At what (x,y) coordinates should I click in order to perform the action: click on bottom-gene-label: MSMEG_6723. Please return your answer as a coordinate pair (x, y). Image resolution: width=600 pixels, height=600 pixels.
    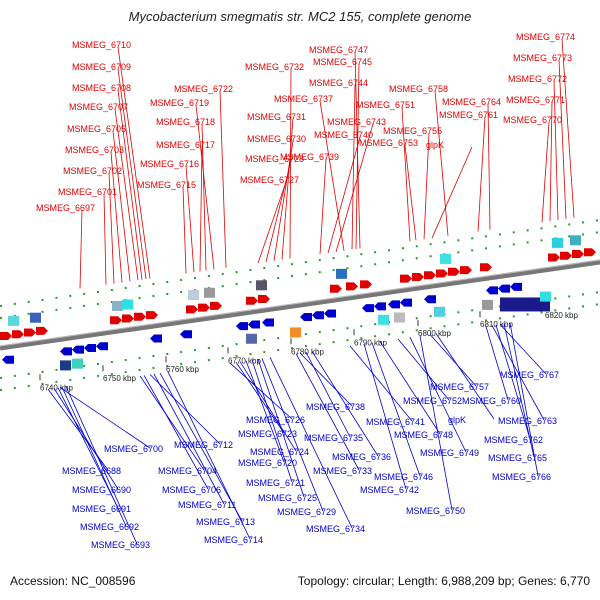
    Looking at the image, I should click on (267, 434).